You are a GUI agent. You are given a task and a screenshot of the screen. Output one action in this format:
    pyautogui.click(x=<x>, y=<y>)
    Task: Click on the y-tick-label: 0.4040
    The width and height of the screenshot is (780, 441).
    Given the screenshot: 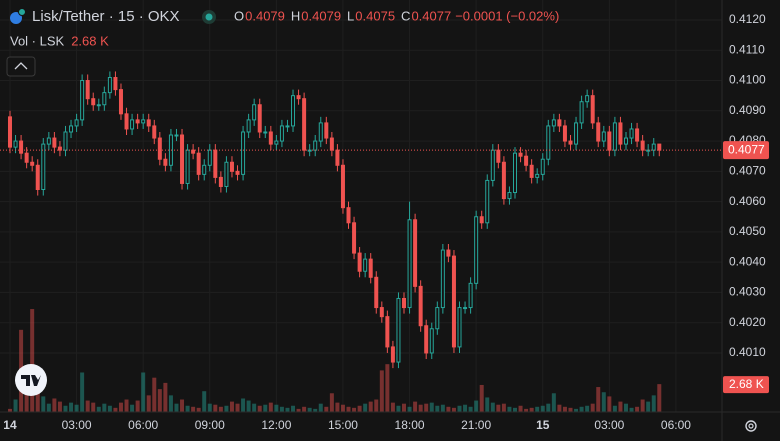 What is the action you would take?
    pyautogui.click(x=747, y=261)
    